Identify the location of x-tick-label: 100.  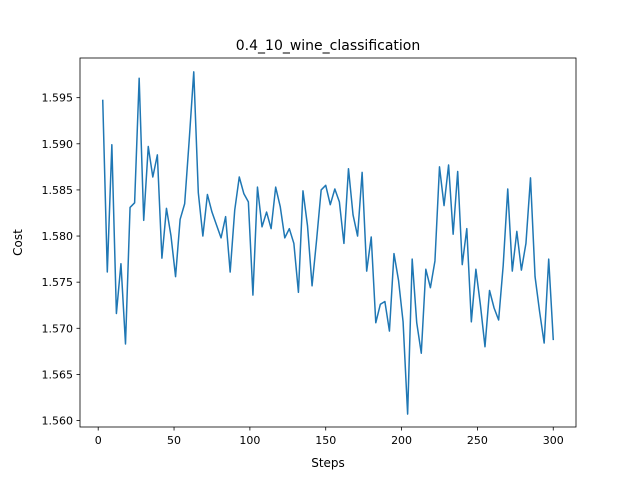
(249, 440).